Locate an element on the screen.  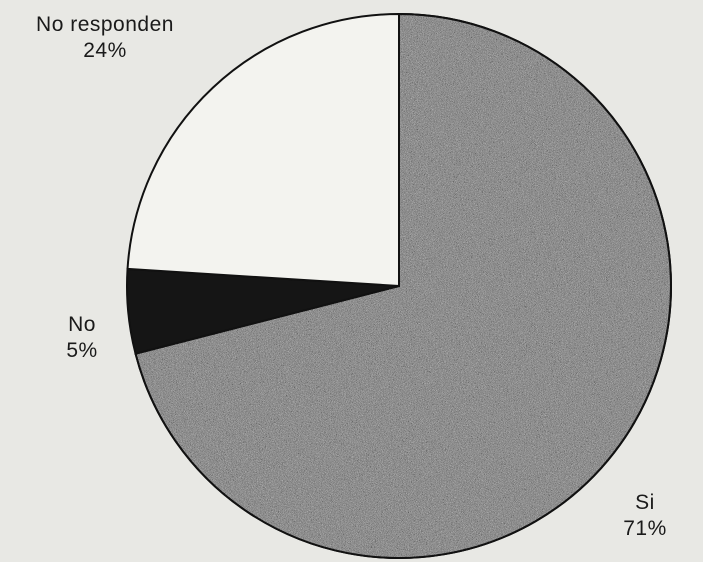
slice-label-no-name: No is located at coordinates (82, 324).